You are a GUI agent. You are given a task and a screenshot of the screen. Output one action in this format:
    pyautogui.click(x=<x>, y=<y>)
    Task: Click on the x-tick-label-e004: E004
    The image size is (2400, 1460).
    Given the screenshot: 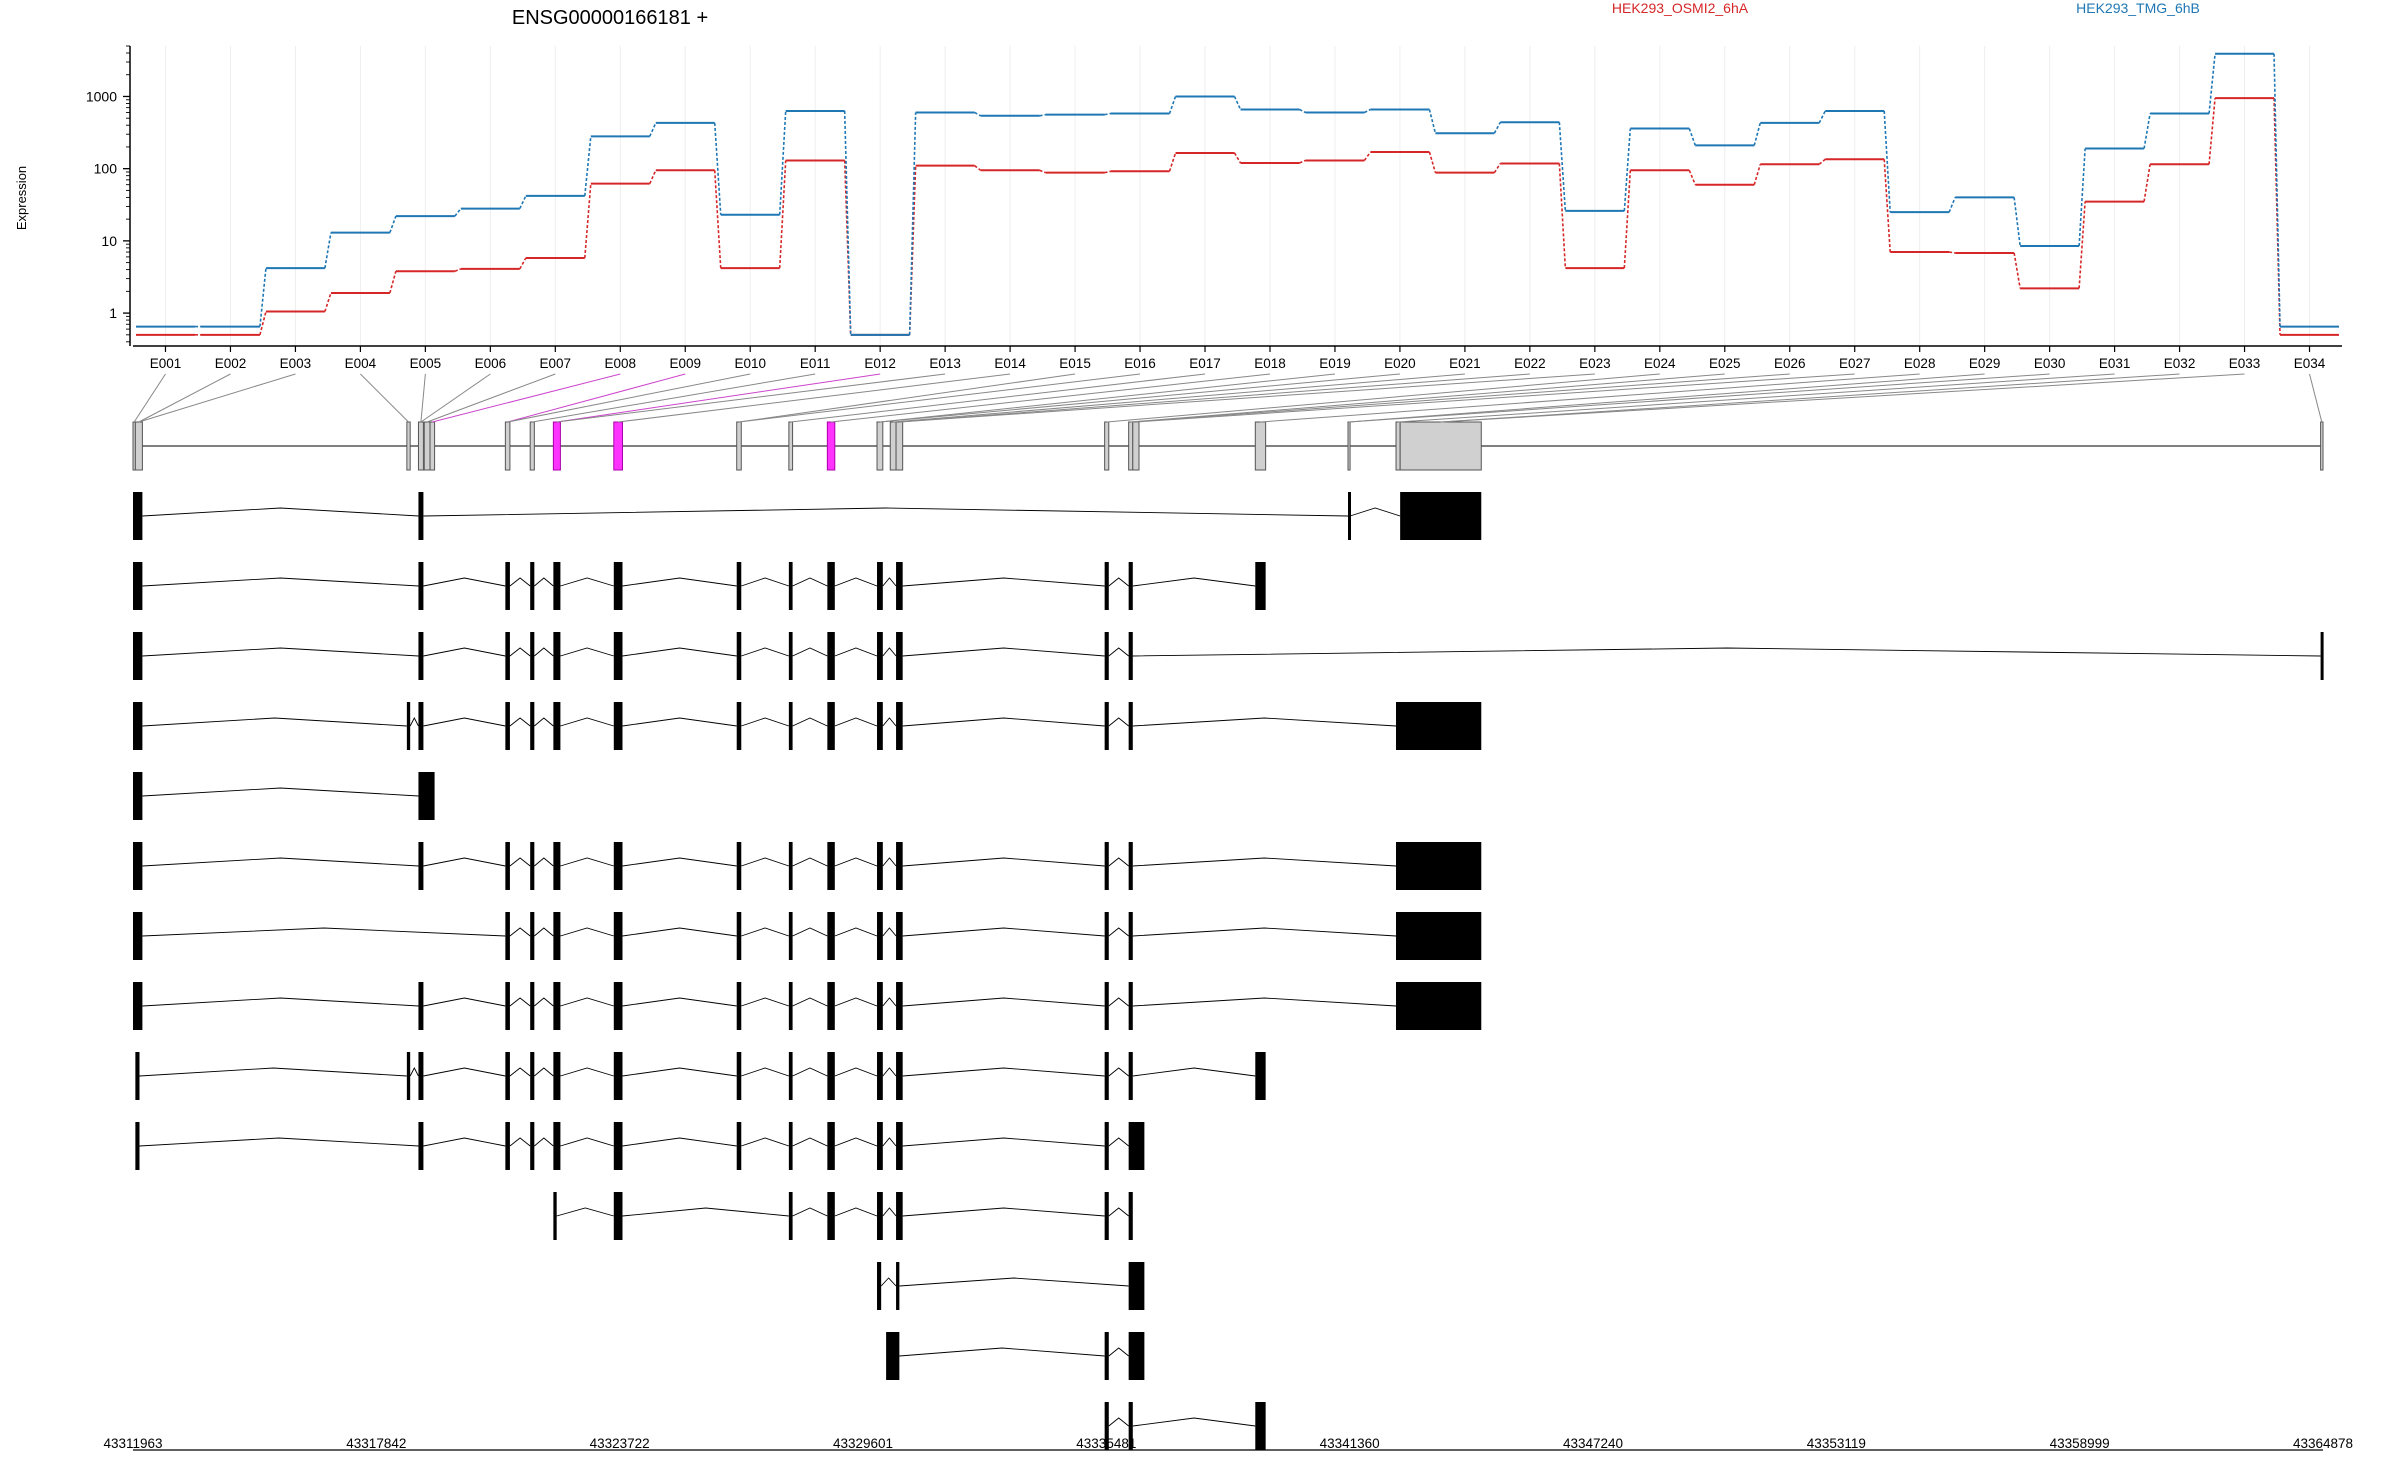 What is the action you would take?
    pyautogui.click(x=361, y=363)
    